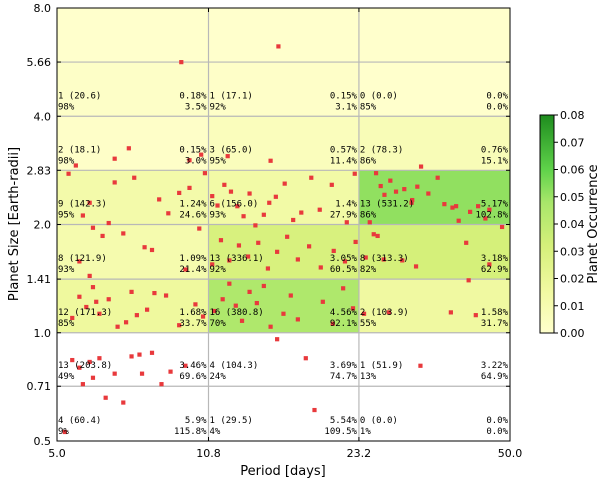 The height and width of the screenshot is (482, 600). What do you see at coordinates (572, 142) in the screenshot?
I see `colorbar-tick-label: 0.07` at bounding box center [572, 142].